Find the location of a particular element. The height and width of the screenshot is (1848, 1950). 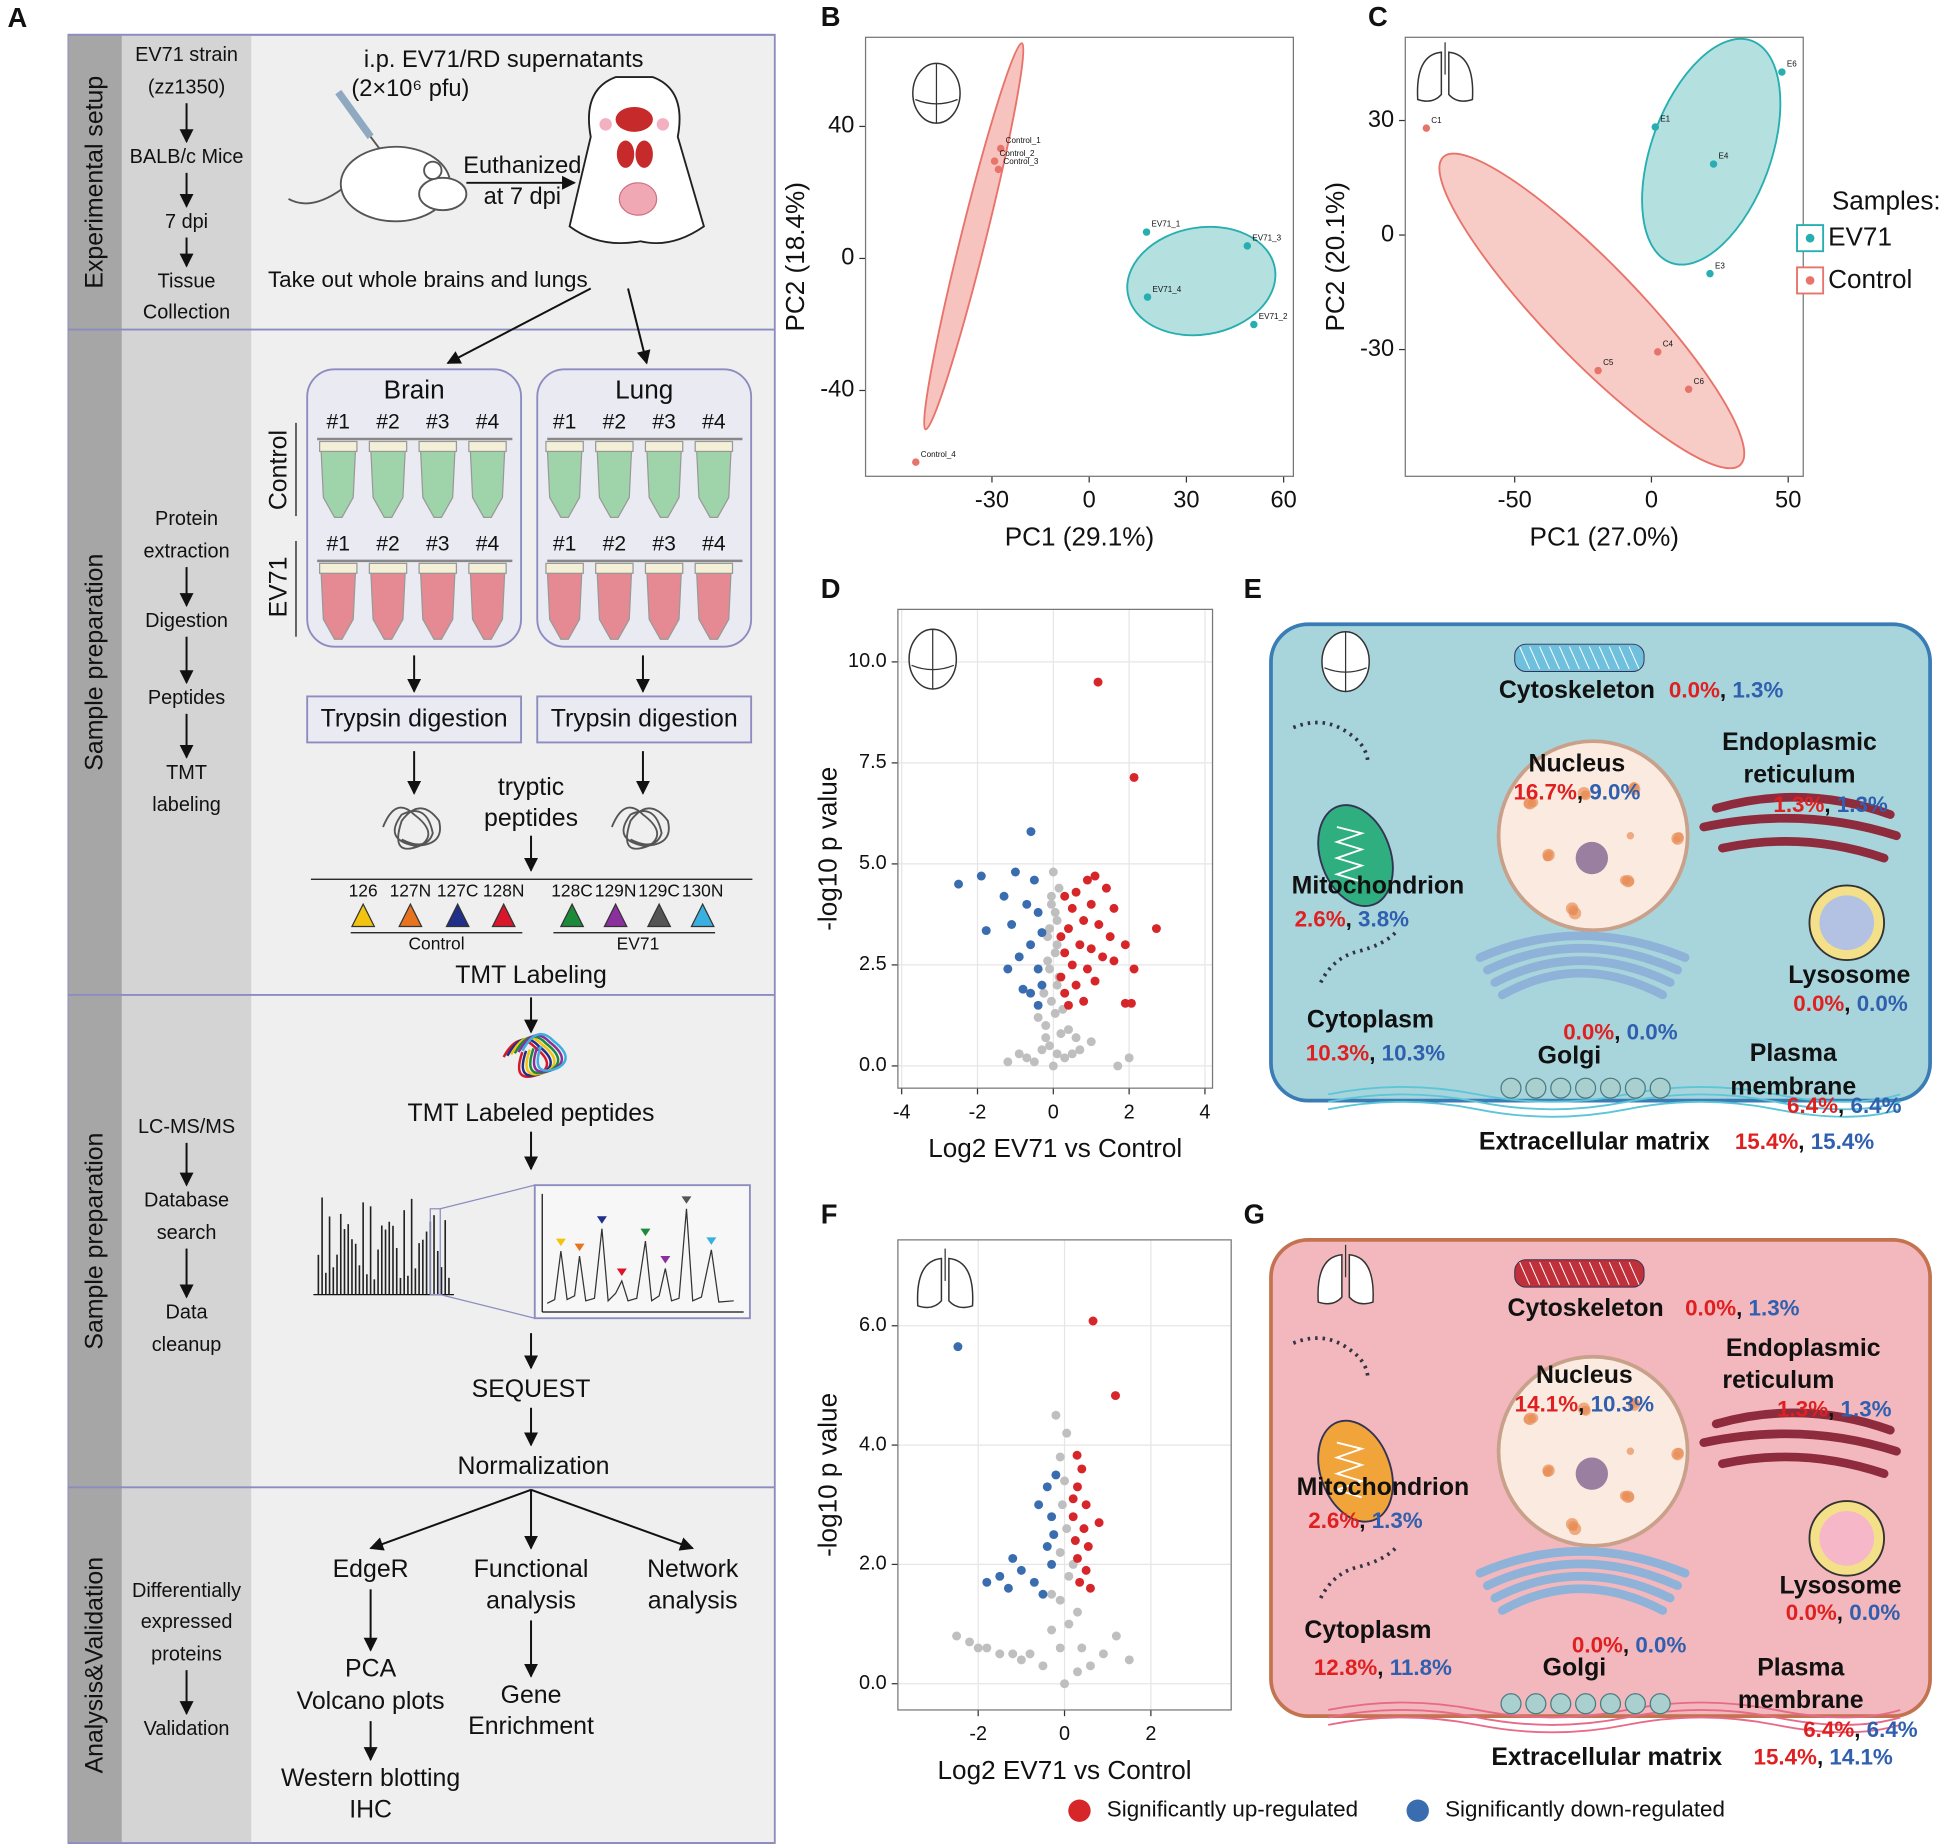

digestion-text: Trypsin digestion is located at coordinates (644, 719).